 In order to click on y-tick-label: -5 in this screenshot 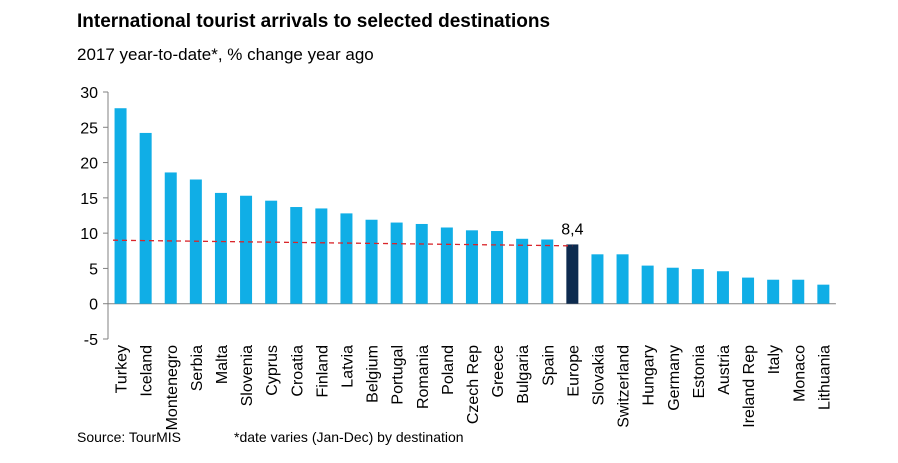, I will do `click(91, 340)`.